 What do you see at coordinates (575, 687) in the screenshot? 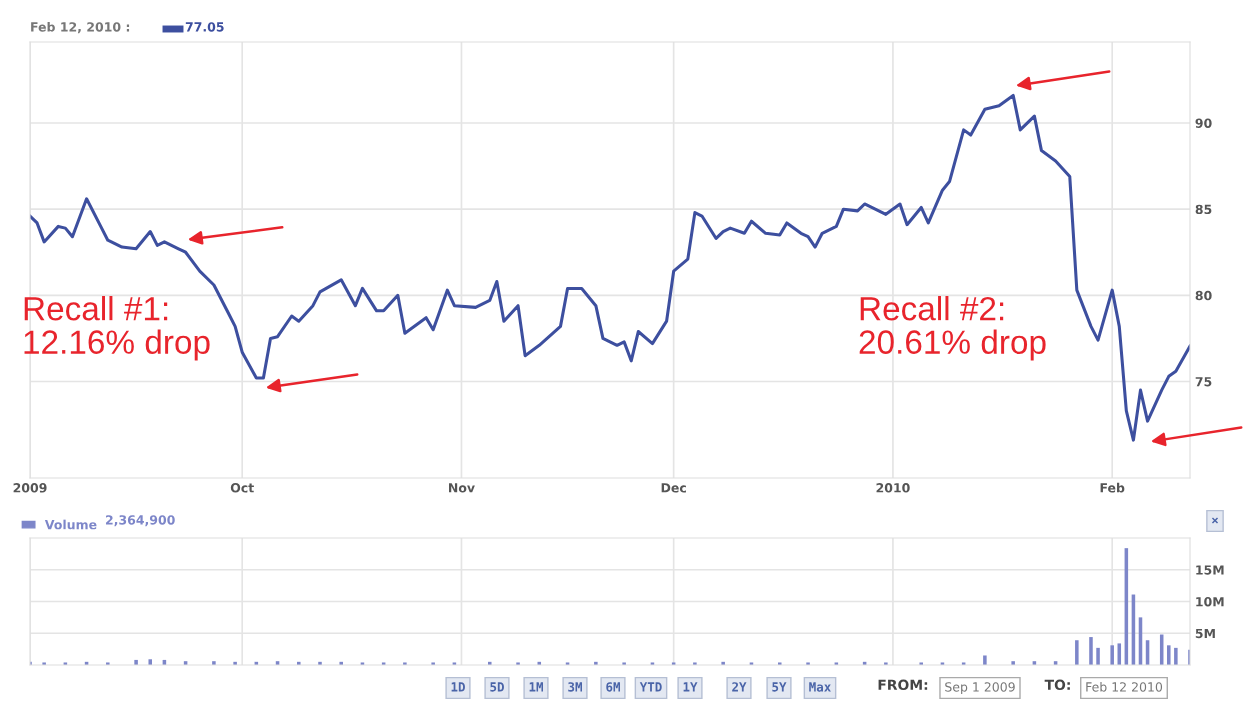
I see `text: 3M` at bounding box center [575, 687].